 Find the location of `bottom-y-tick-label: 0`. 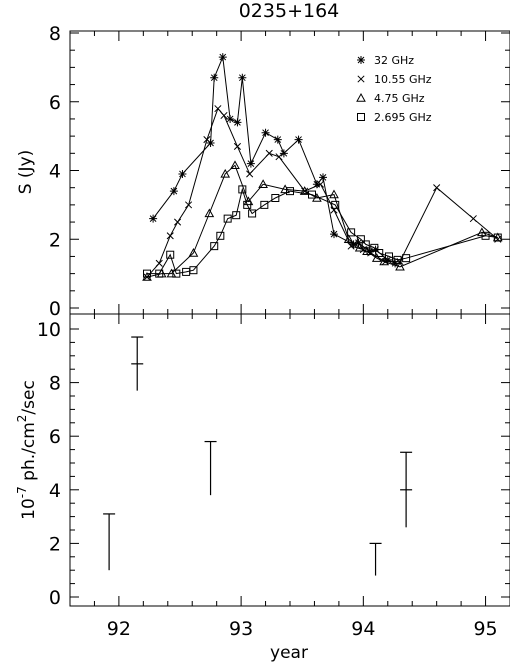

bottom-y-tick-label: 0 is located at coordinates (55, 598).